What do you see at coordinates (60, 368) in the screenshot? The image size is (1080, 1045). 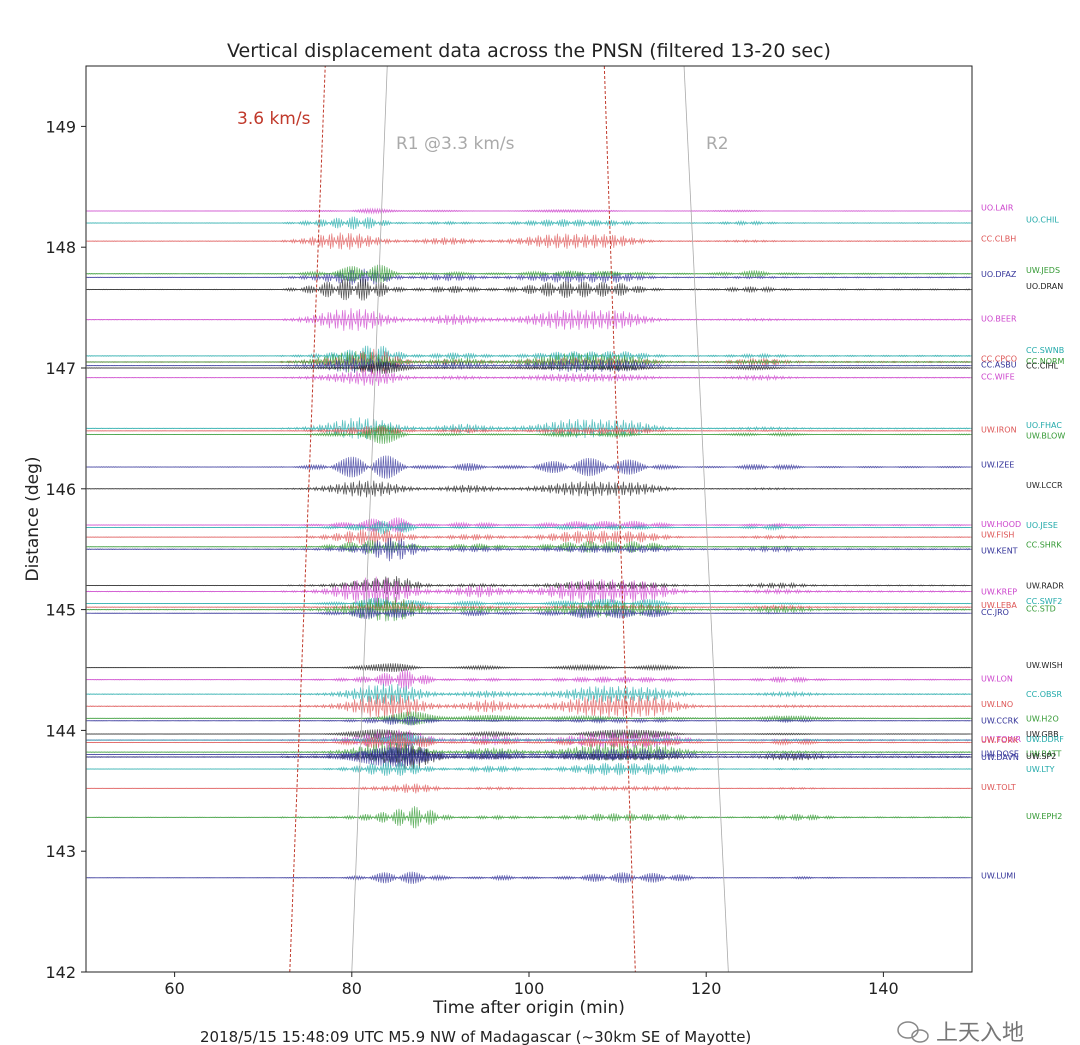 I see `y-tick-label: 147` at bounding box center [60, 368].